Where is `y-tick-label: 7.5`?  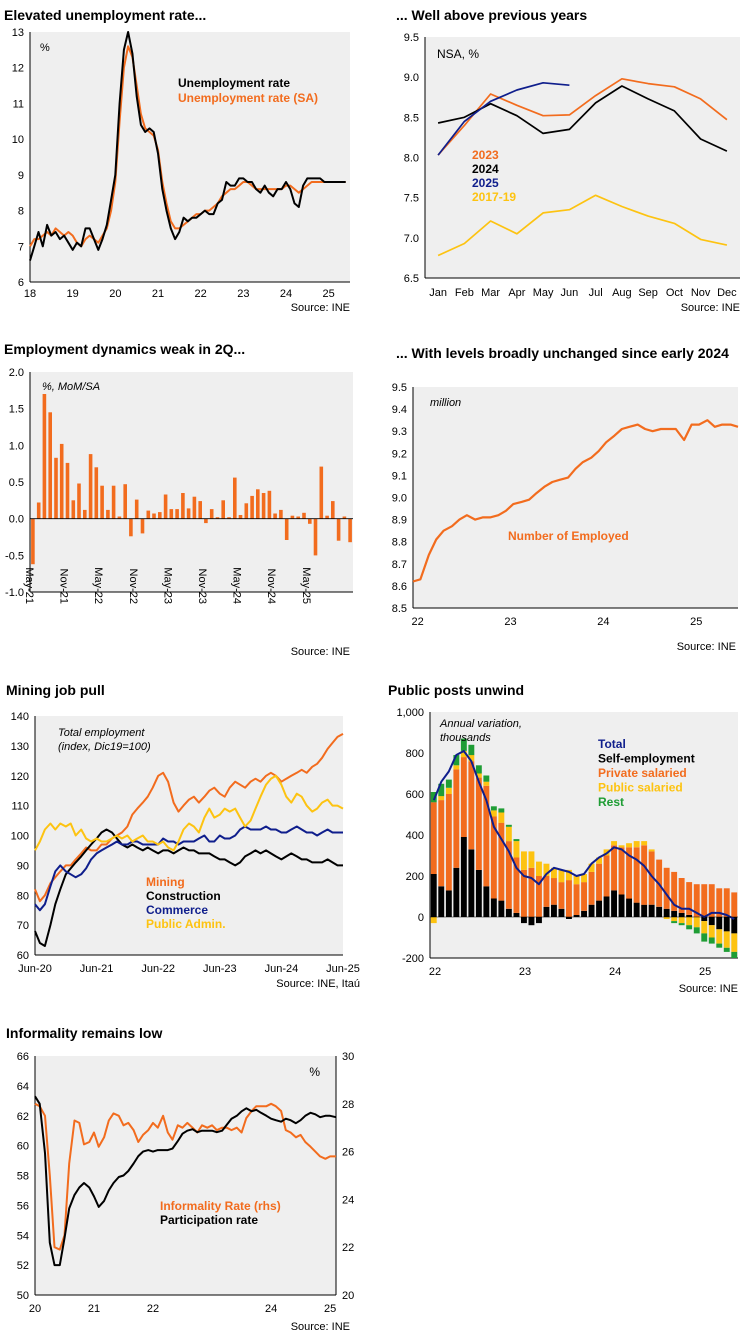 y-tick-label: 7.5 is located at coordinates (411, 199).